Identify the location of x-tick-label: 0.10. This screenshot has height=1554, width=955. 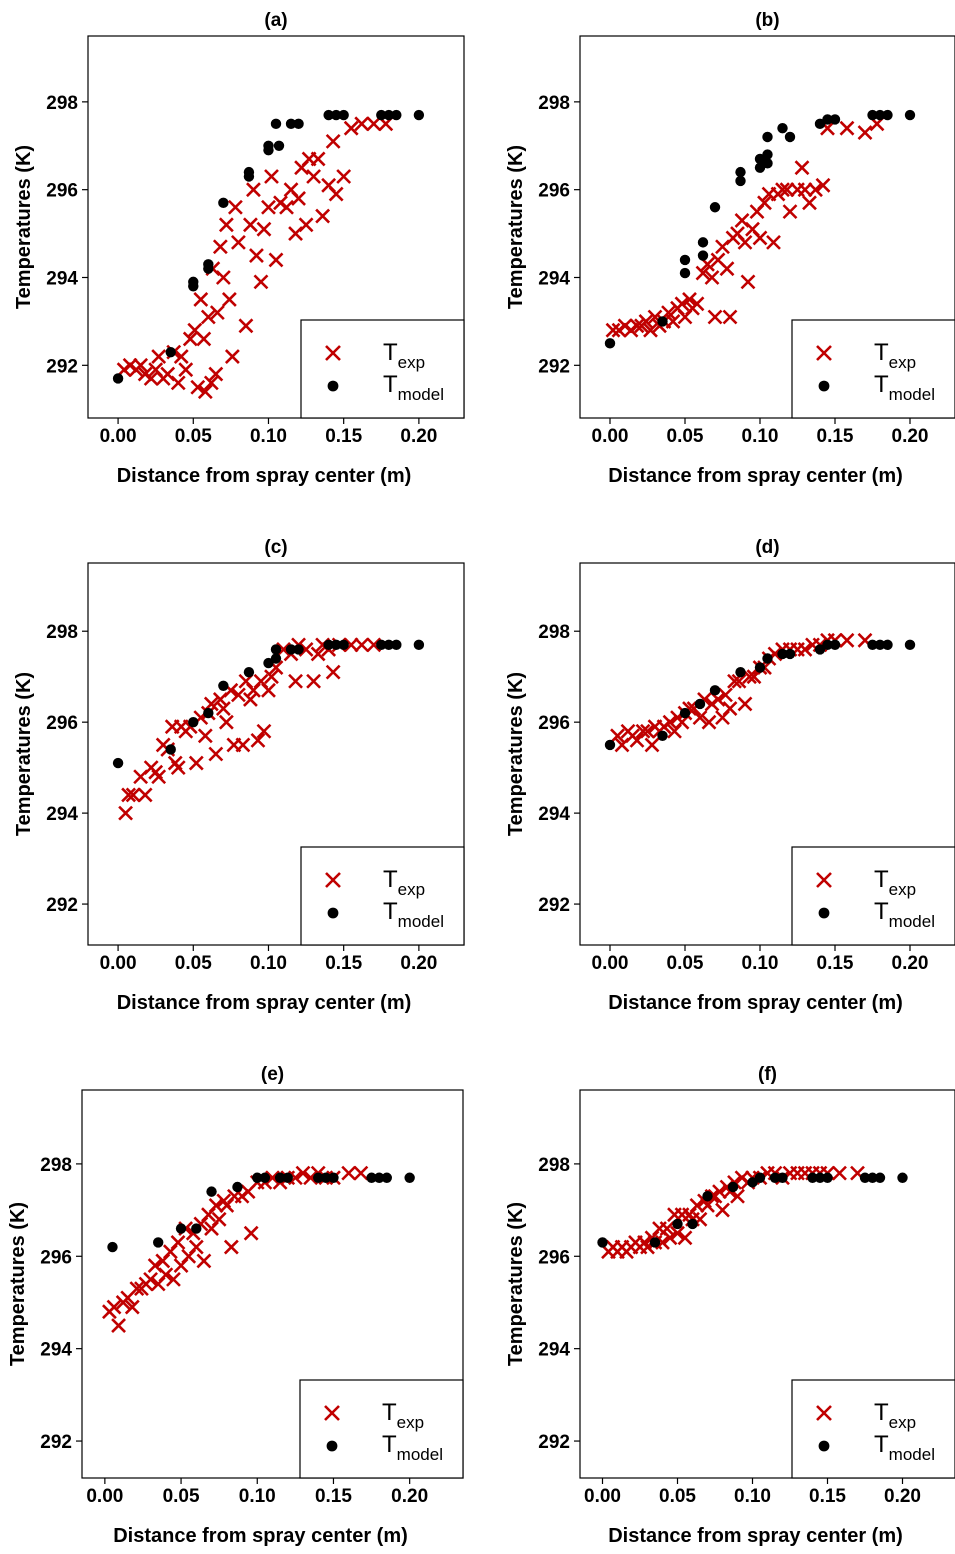
(257, 1496).